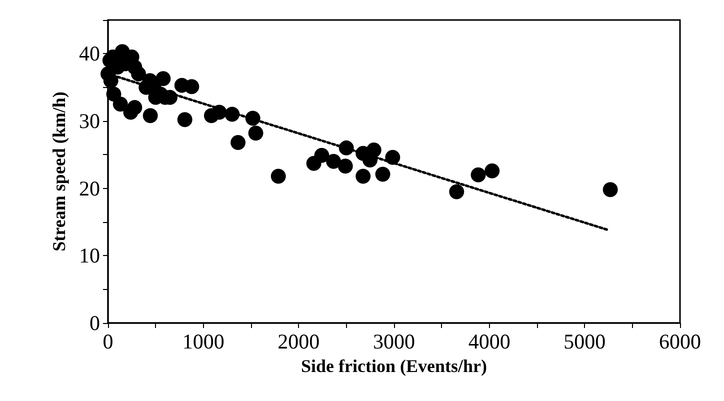 The width and height of the screenshot is (724, 401). Describe the element at coordinates (59, 172) in the screenshot. I see `y-axis-title: Stream speed (km/h)` at that location.